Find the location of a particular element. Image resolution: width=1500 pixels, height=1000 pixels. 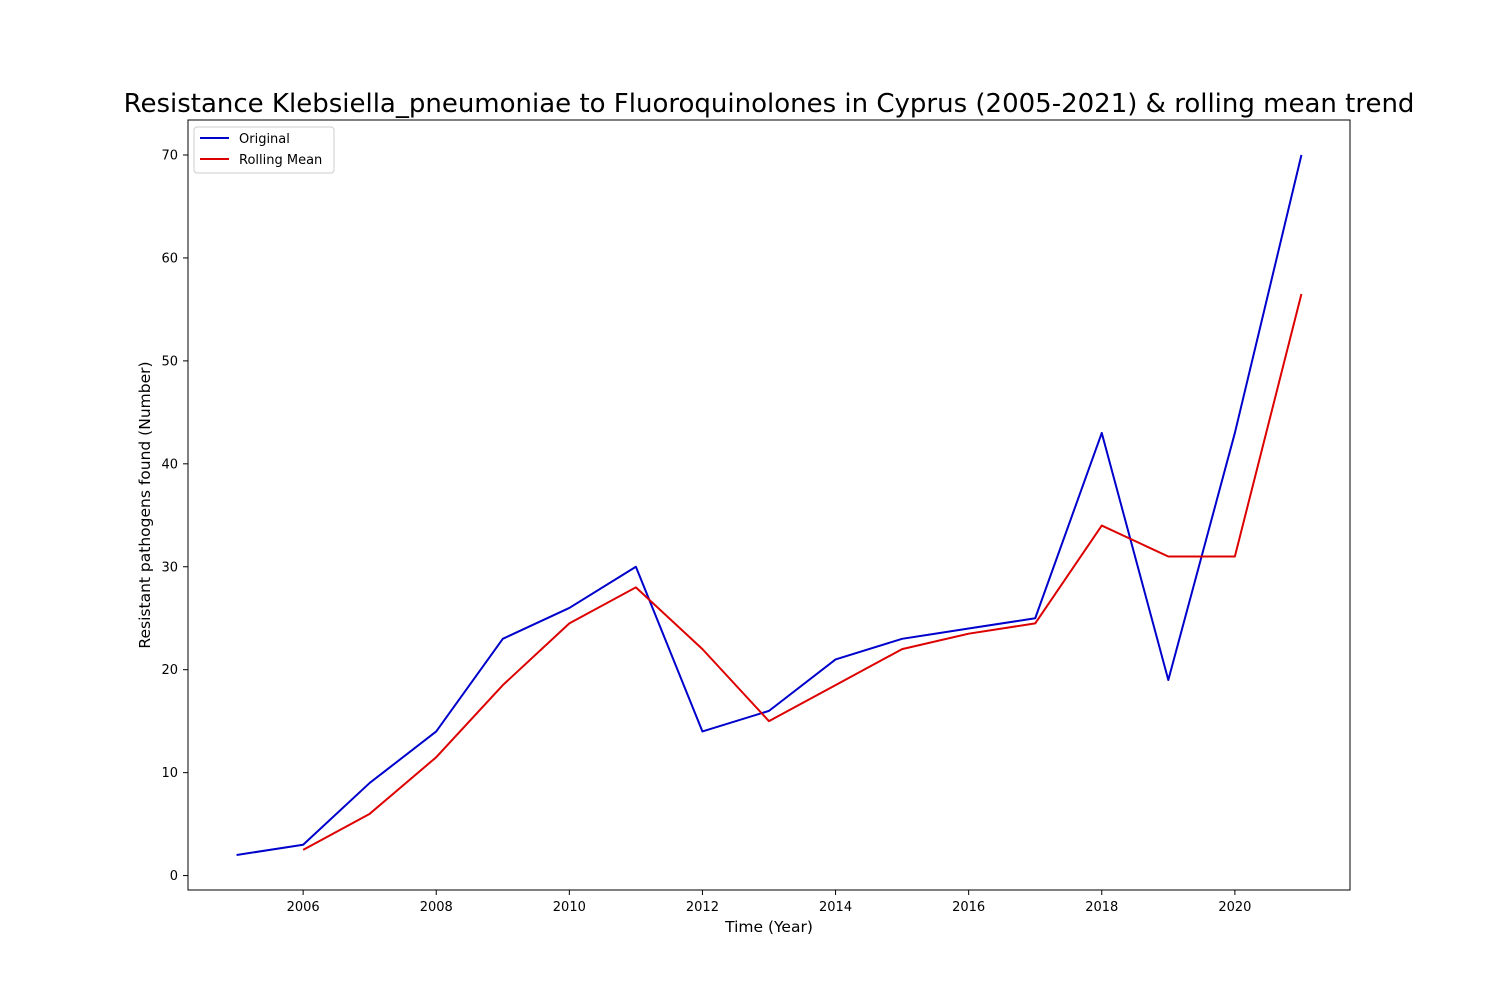

y-tick-label: 20 is located at coordinates (169, 670).